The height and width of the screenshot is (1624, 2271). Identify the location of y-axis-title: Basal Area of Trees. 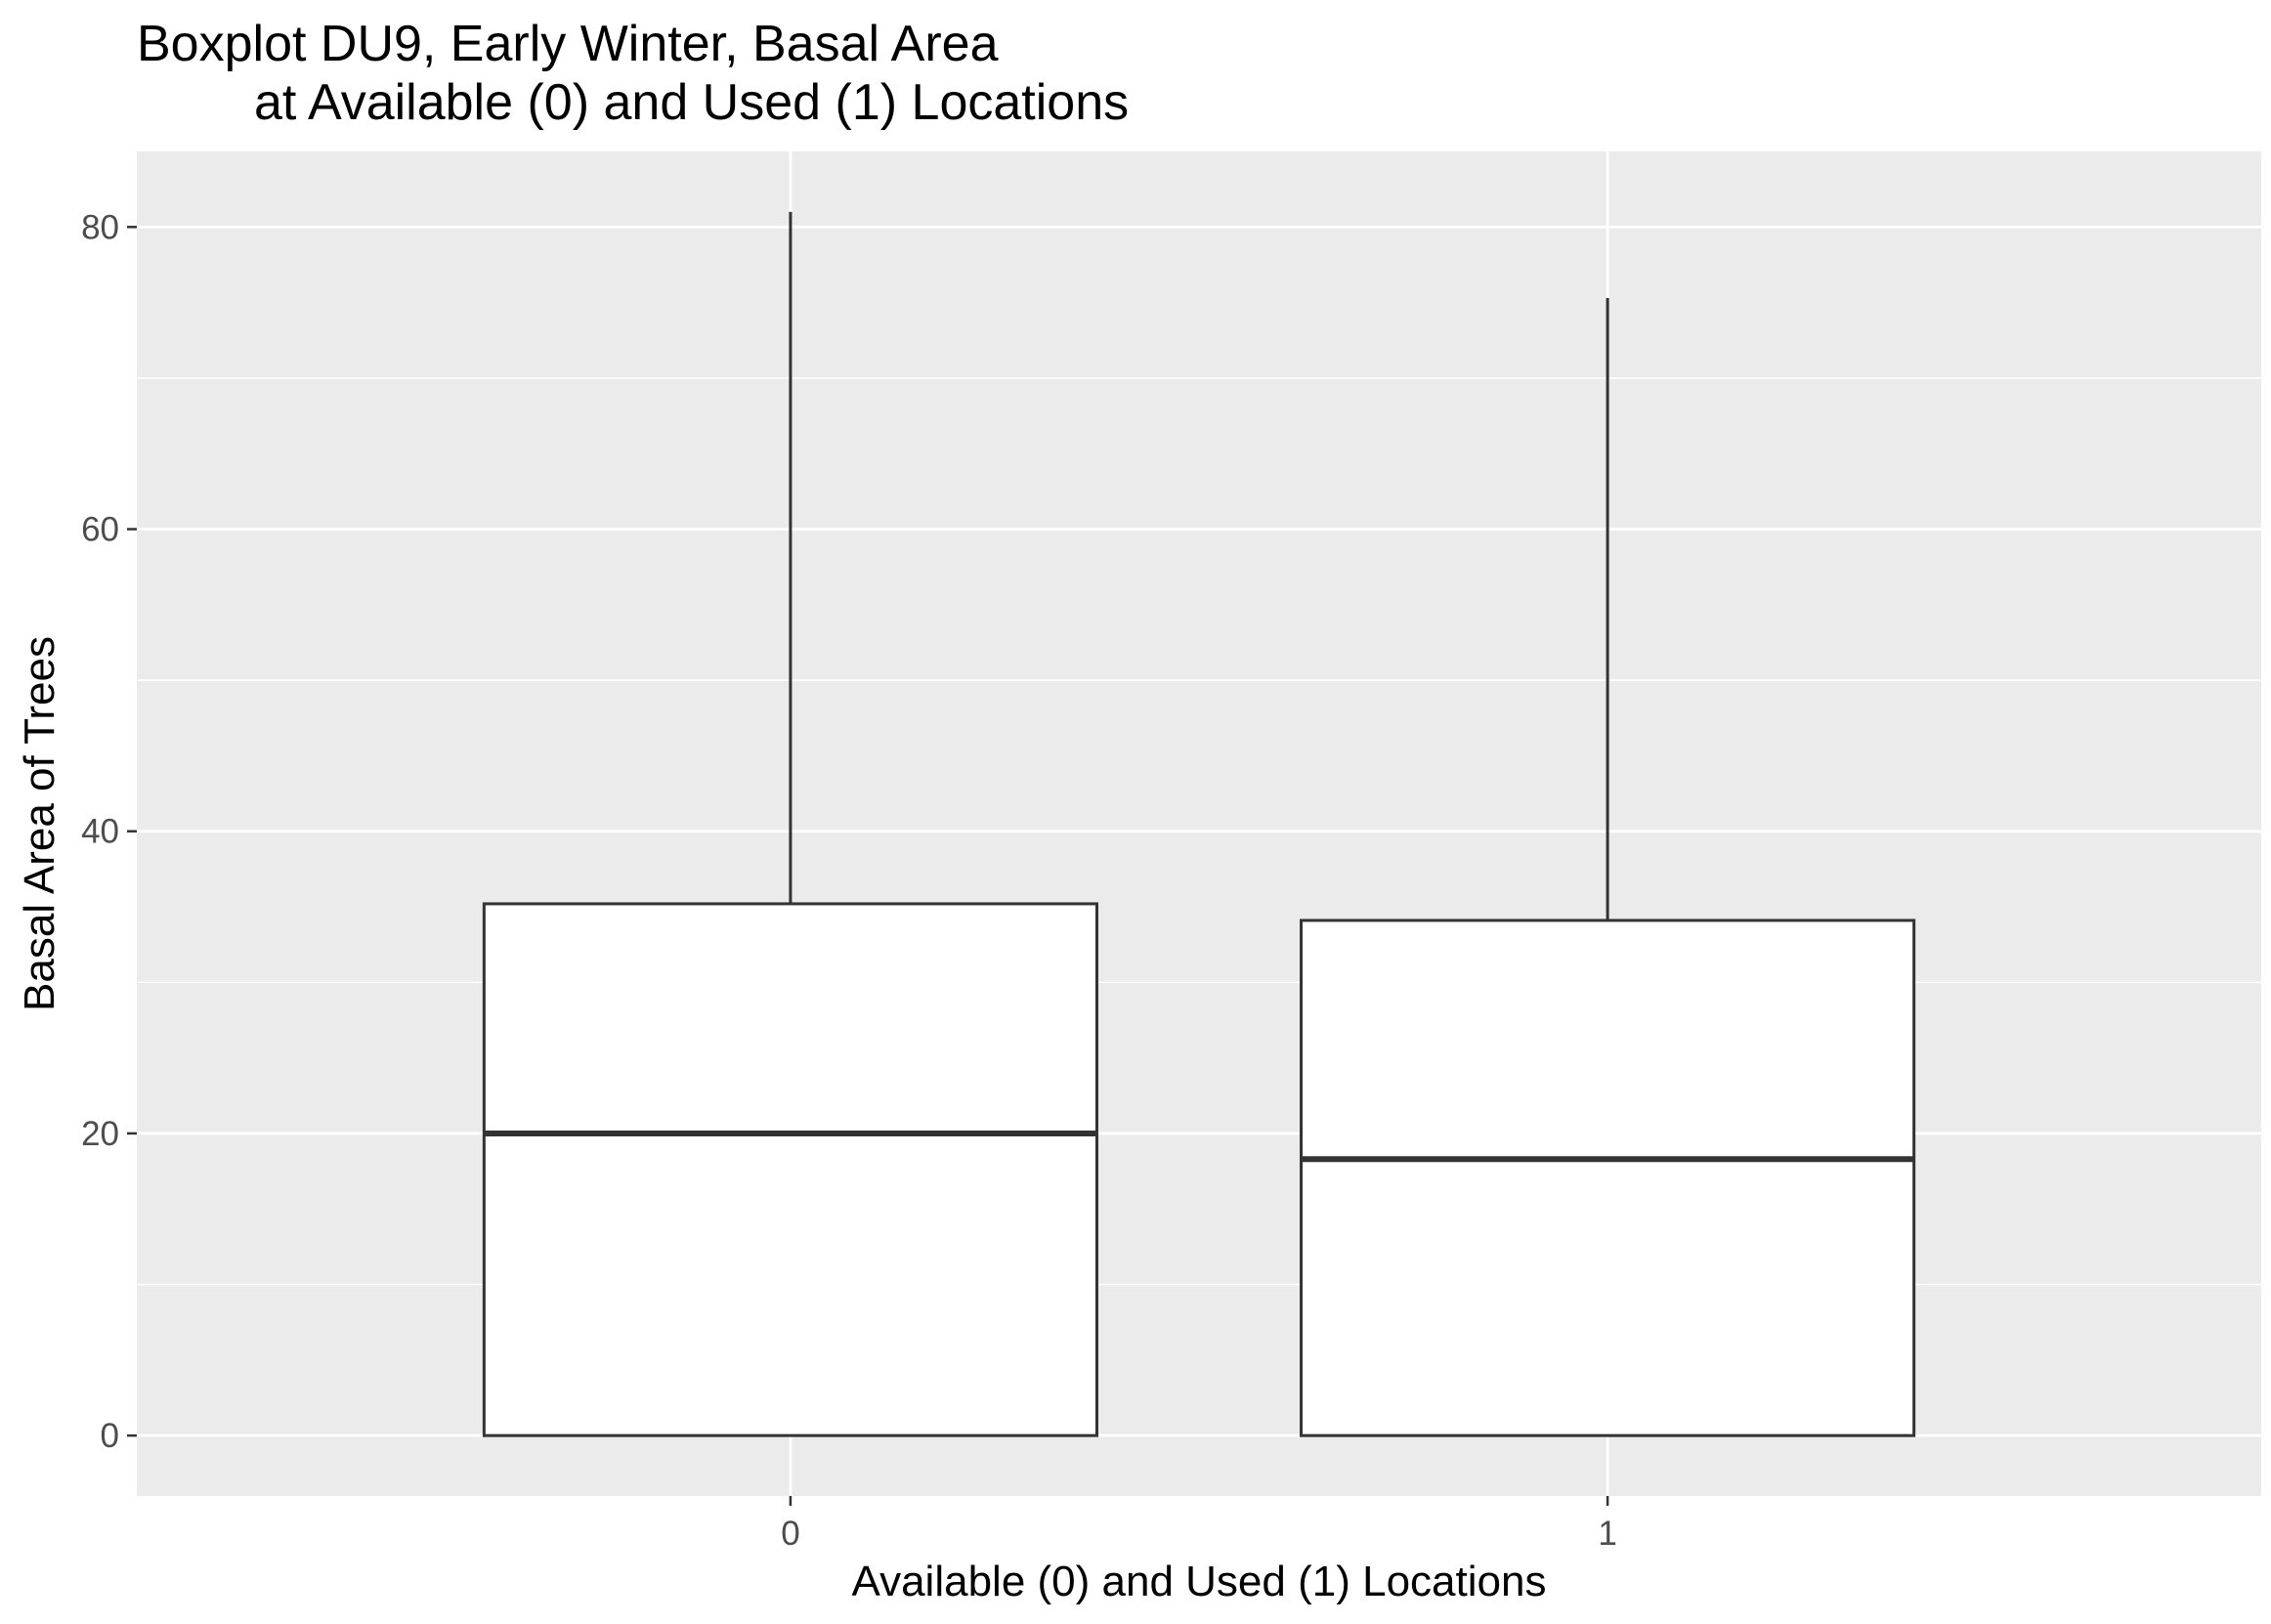
(40, 823).